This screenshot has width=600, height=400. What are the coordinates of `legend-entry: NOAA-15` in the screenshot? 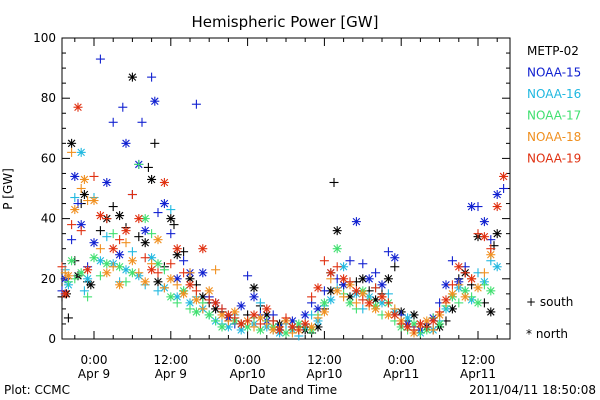 It's located at (554, 73).